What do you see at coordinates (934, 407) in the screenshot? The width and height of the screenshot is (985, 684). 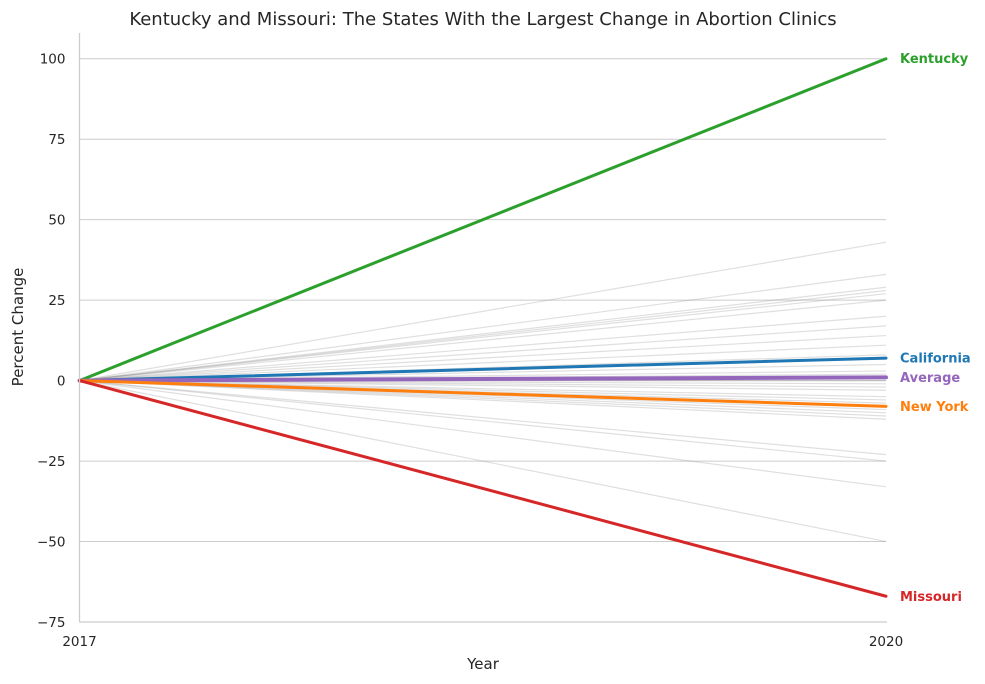 I see `new-york-label: New York` at bounding box center [934, 407].